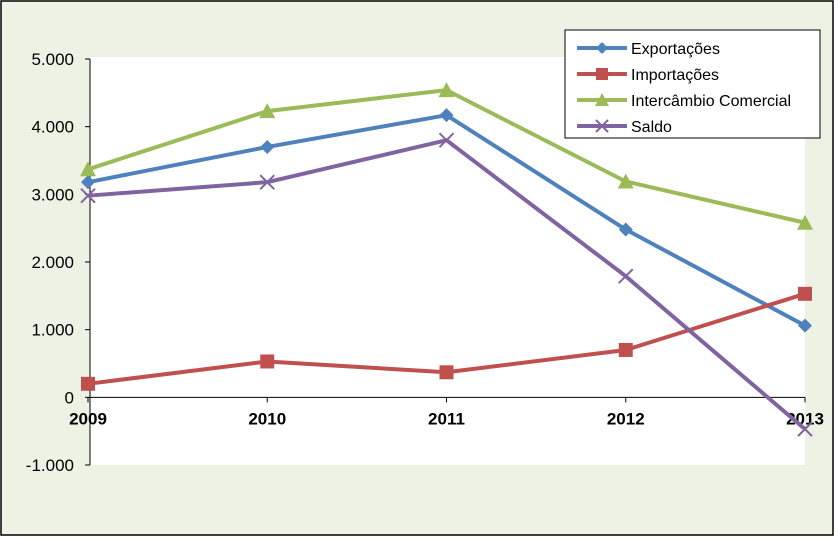 The height and width of the screenshot is (541, 834). I want to click on y-tick-label: -1.000, so click(50, 465).